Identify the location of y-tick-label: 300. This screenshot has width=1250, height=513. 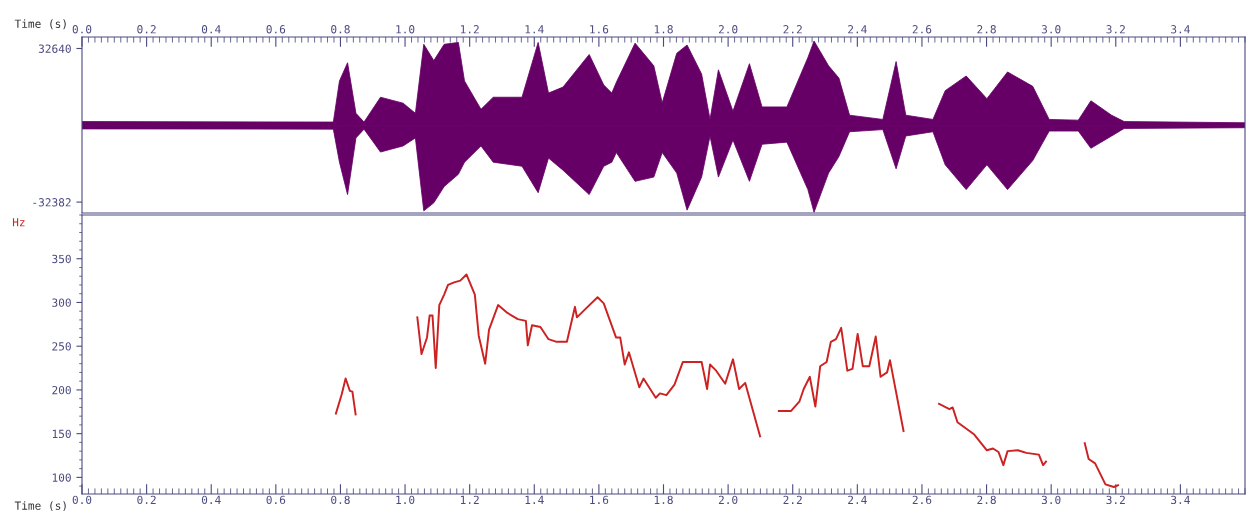
(61, 302).